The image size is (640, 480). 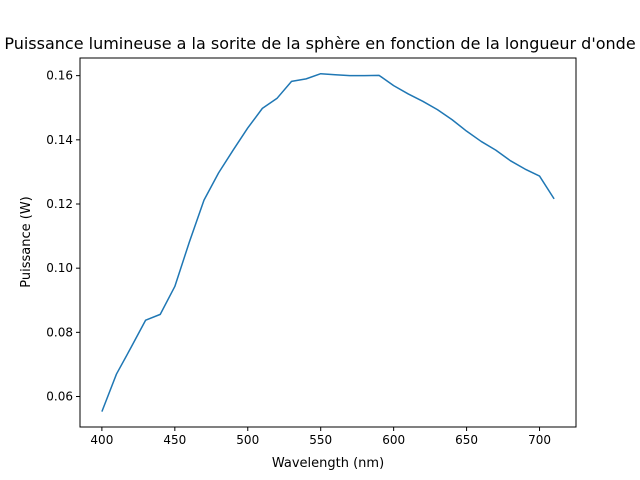 What do you see at coordinates (59, 332) in the screenshot?
I see `y-tick-label: 0.08` at bounding box center [59, 332].